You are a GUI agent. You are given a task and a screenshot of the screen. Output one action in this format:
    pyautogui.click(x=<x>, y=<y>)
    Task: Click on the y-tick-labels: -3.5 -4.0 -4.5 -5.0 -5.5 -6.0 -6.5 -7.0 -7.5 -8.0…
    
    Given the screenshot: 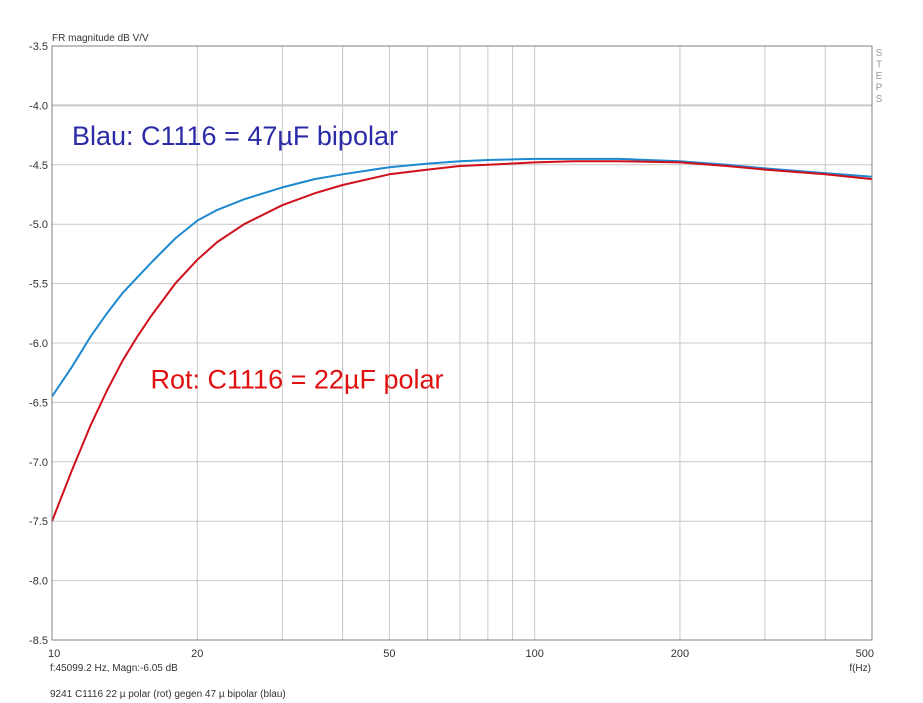 What is the action you would take?
    pyautogui.click(x=38, y=344)
    